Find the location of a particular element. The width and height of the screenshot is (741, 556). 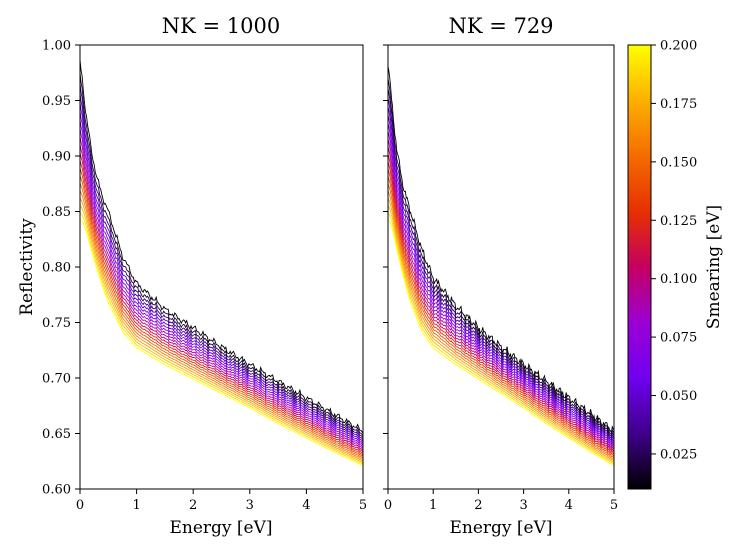

colorbar-tick-label: 0.175 is located at coordinates (678, 104).